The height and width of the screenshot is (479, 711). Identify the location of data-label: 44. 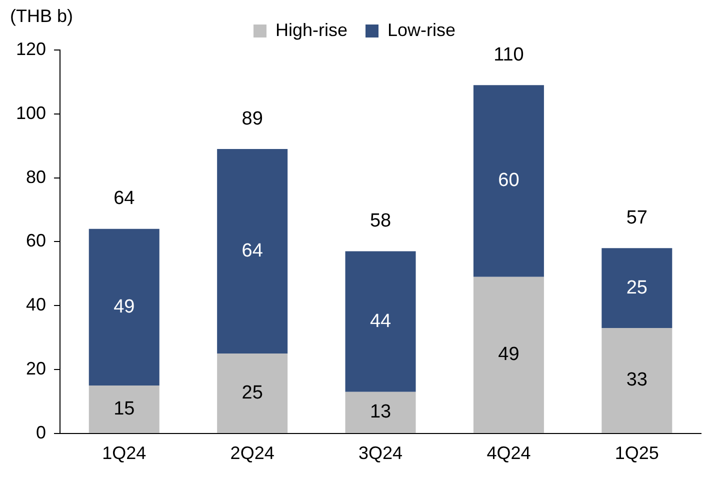
(381, 321).